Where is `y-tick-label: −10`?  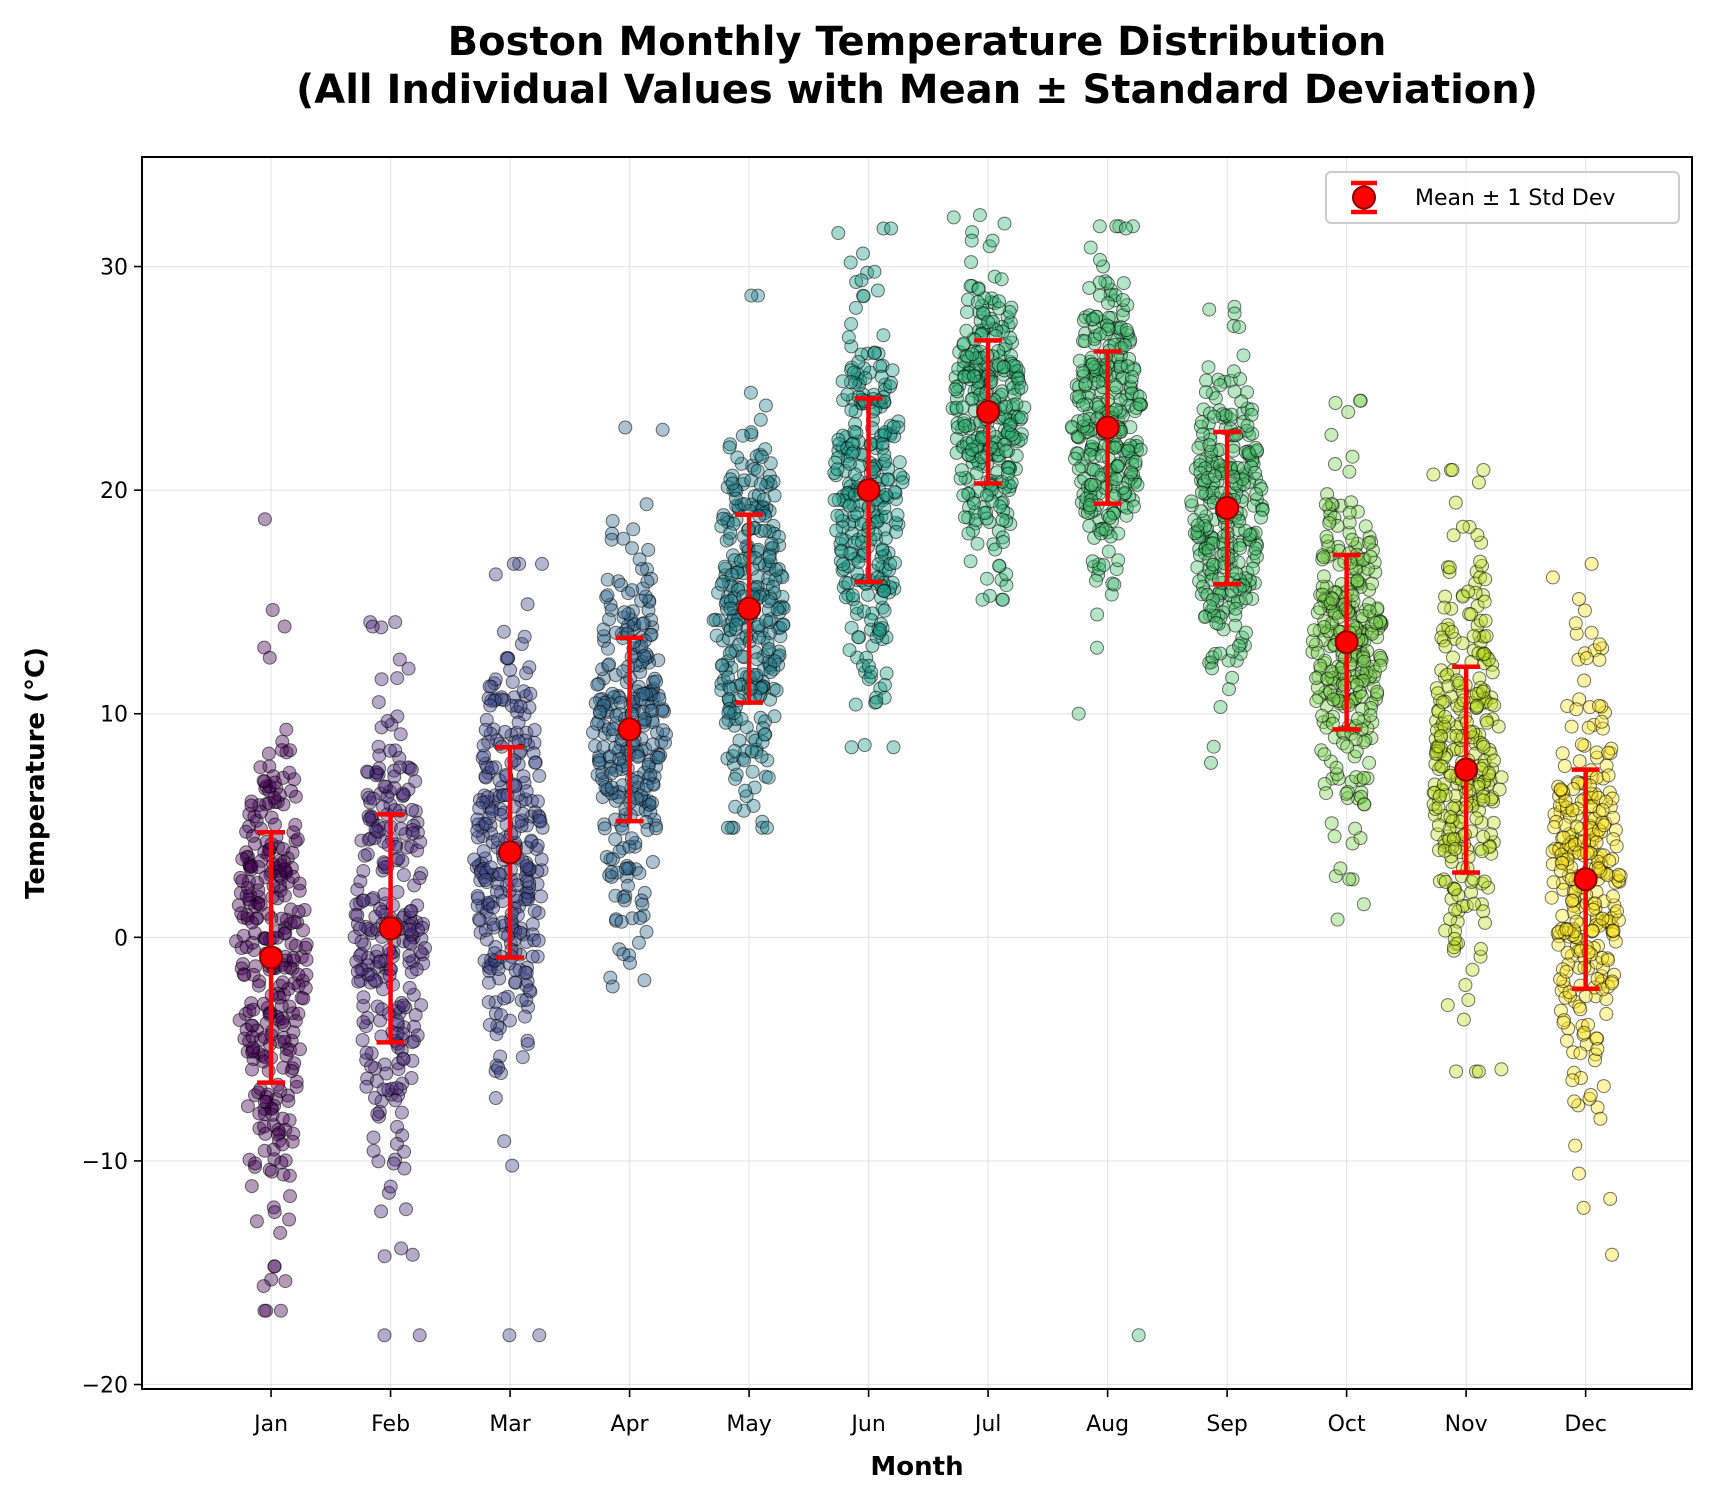 y-tick-label: −10 is located at coordinates (105, 1162).